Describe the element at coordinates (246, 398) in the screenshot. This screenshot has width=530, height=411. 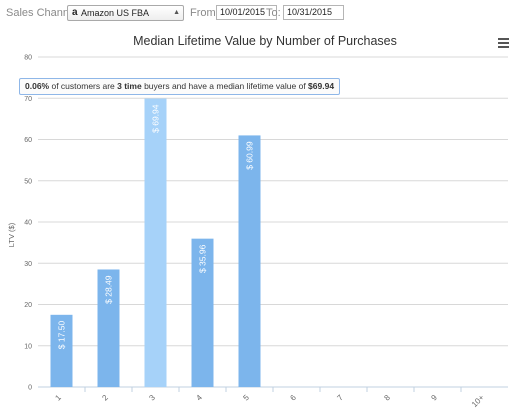
I see `x-tick-label: 5` at that location.